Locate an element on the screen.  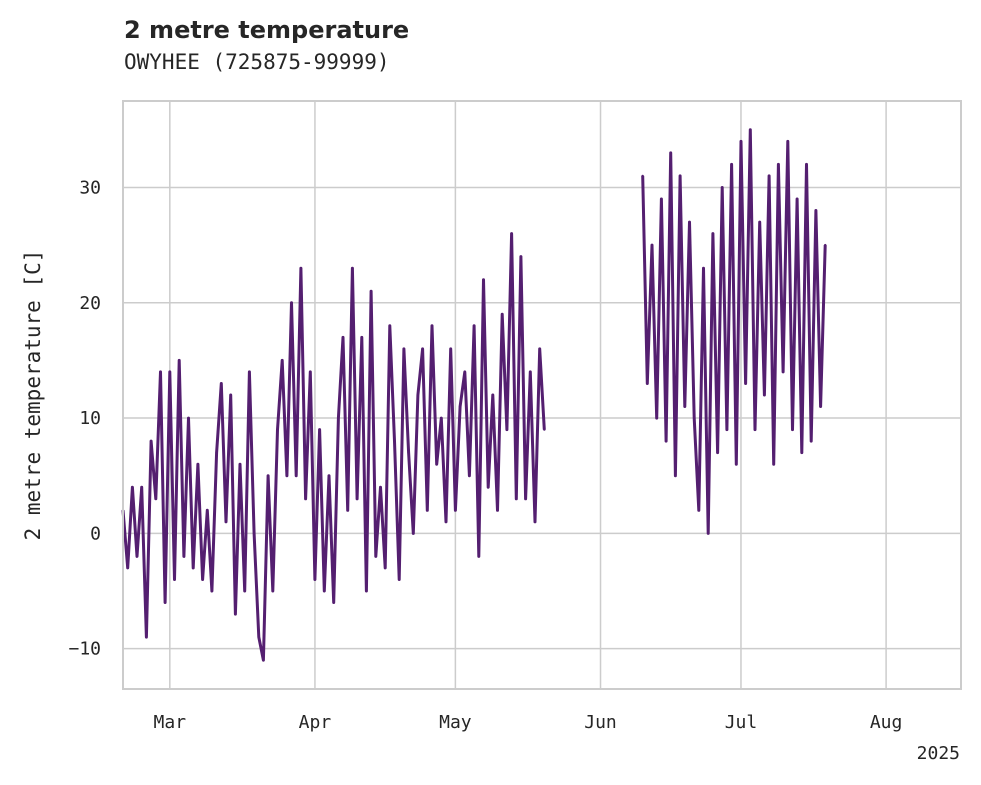
chart-title: 2 metre temperature is located at coordinates (267, 30).